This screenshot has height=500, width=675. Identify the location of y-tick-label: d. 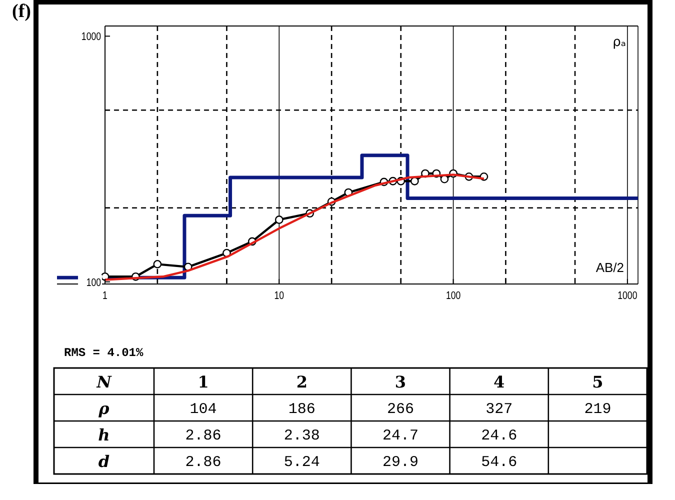
(104, 461).